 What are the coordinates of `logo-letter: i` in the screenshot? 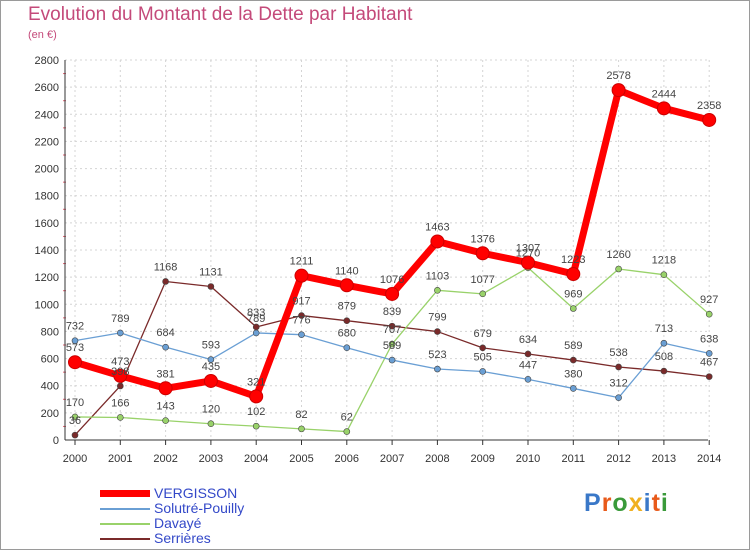 It's located at (664, 503).